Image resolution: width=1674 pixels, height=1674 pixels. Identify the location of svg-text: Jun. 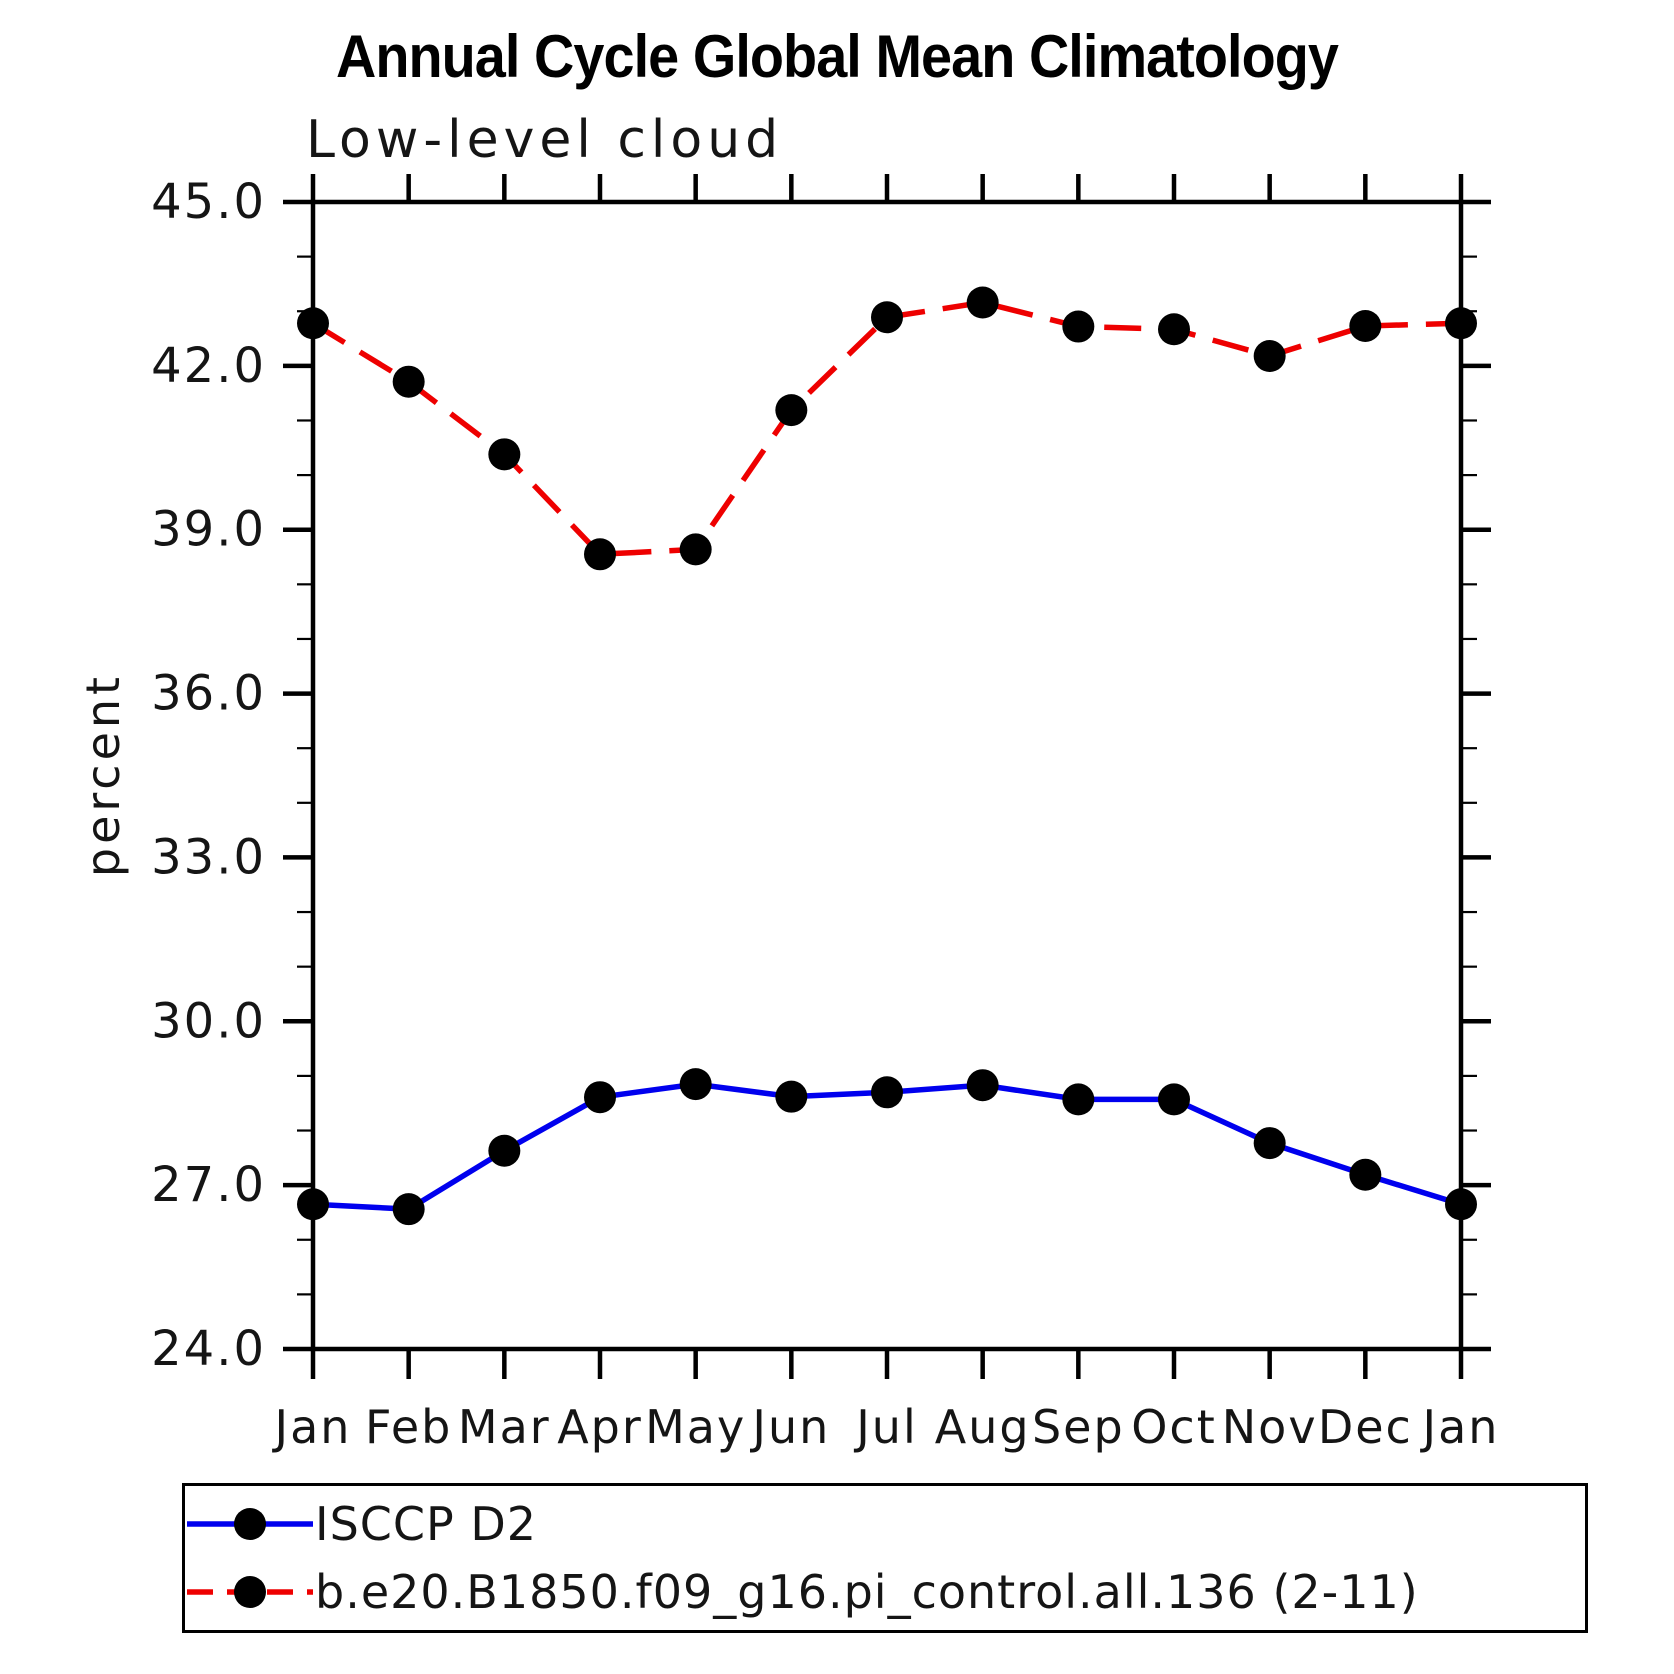
(789, 1427).